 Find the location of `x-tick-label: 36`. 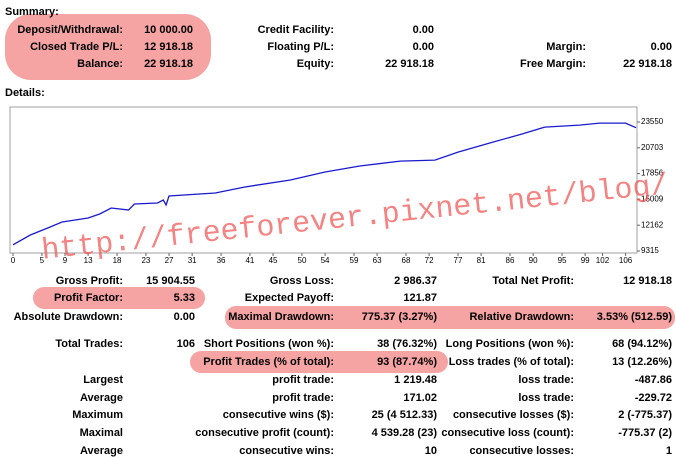

x-tick-label: 36 is located at coordinates (221, 260).